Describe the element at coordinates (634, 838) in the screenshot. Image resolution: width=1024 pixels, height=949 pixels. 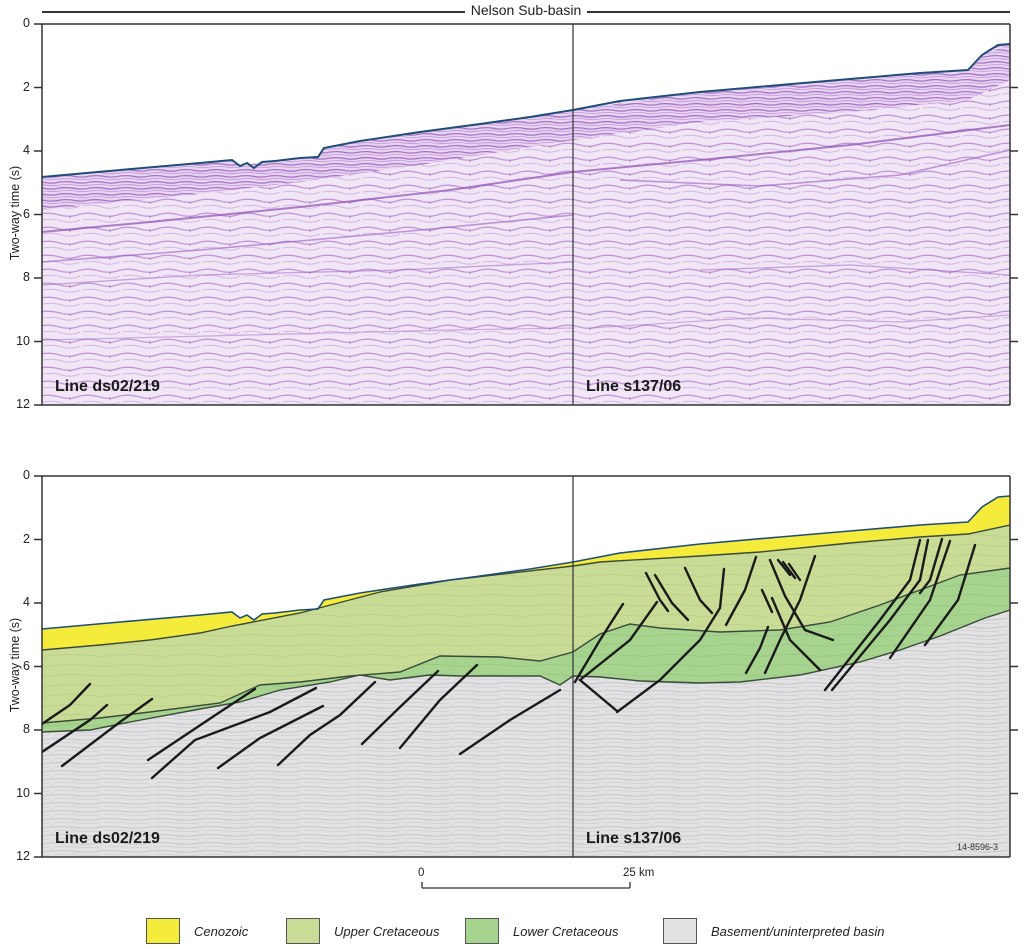
I see `bottom-right-line-label: Line s137/06` at that location.